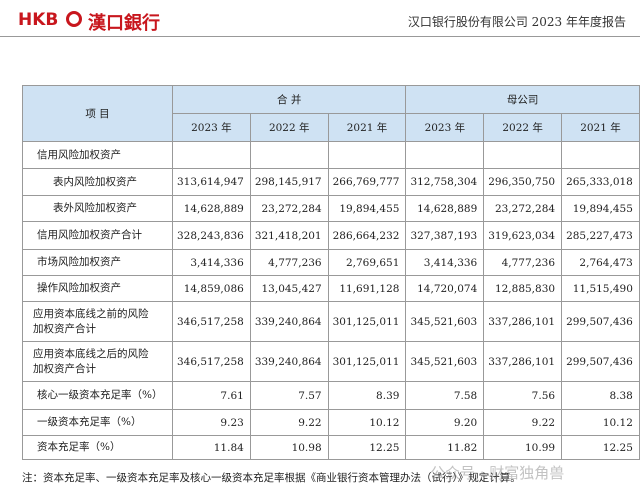  Describe the element at coordinates (522, 99) in the screenshot. I see `group-header: 母公司` at that location.